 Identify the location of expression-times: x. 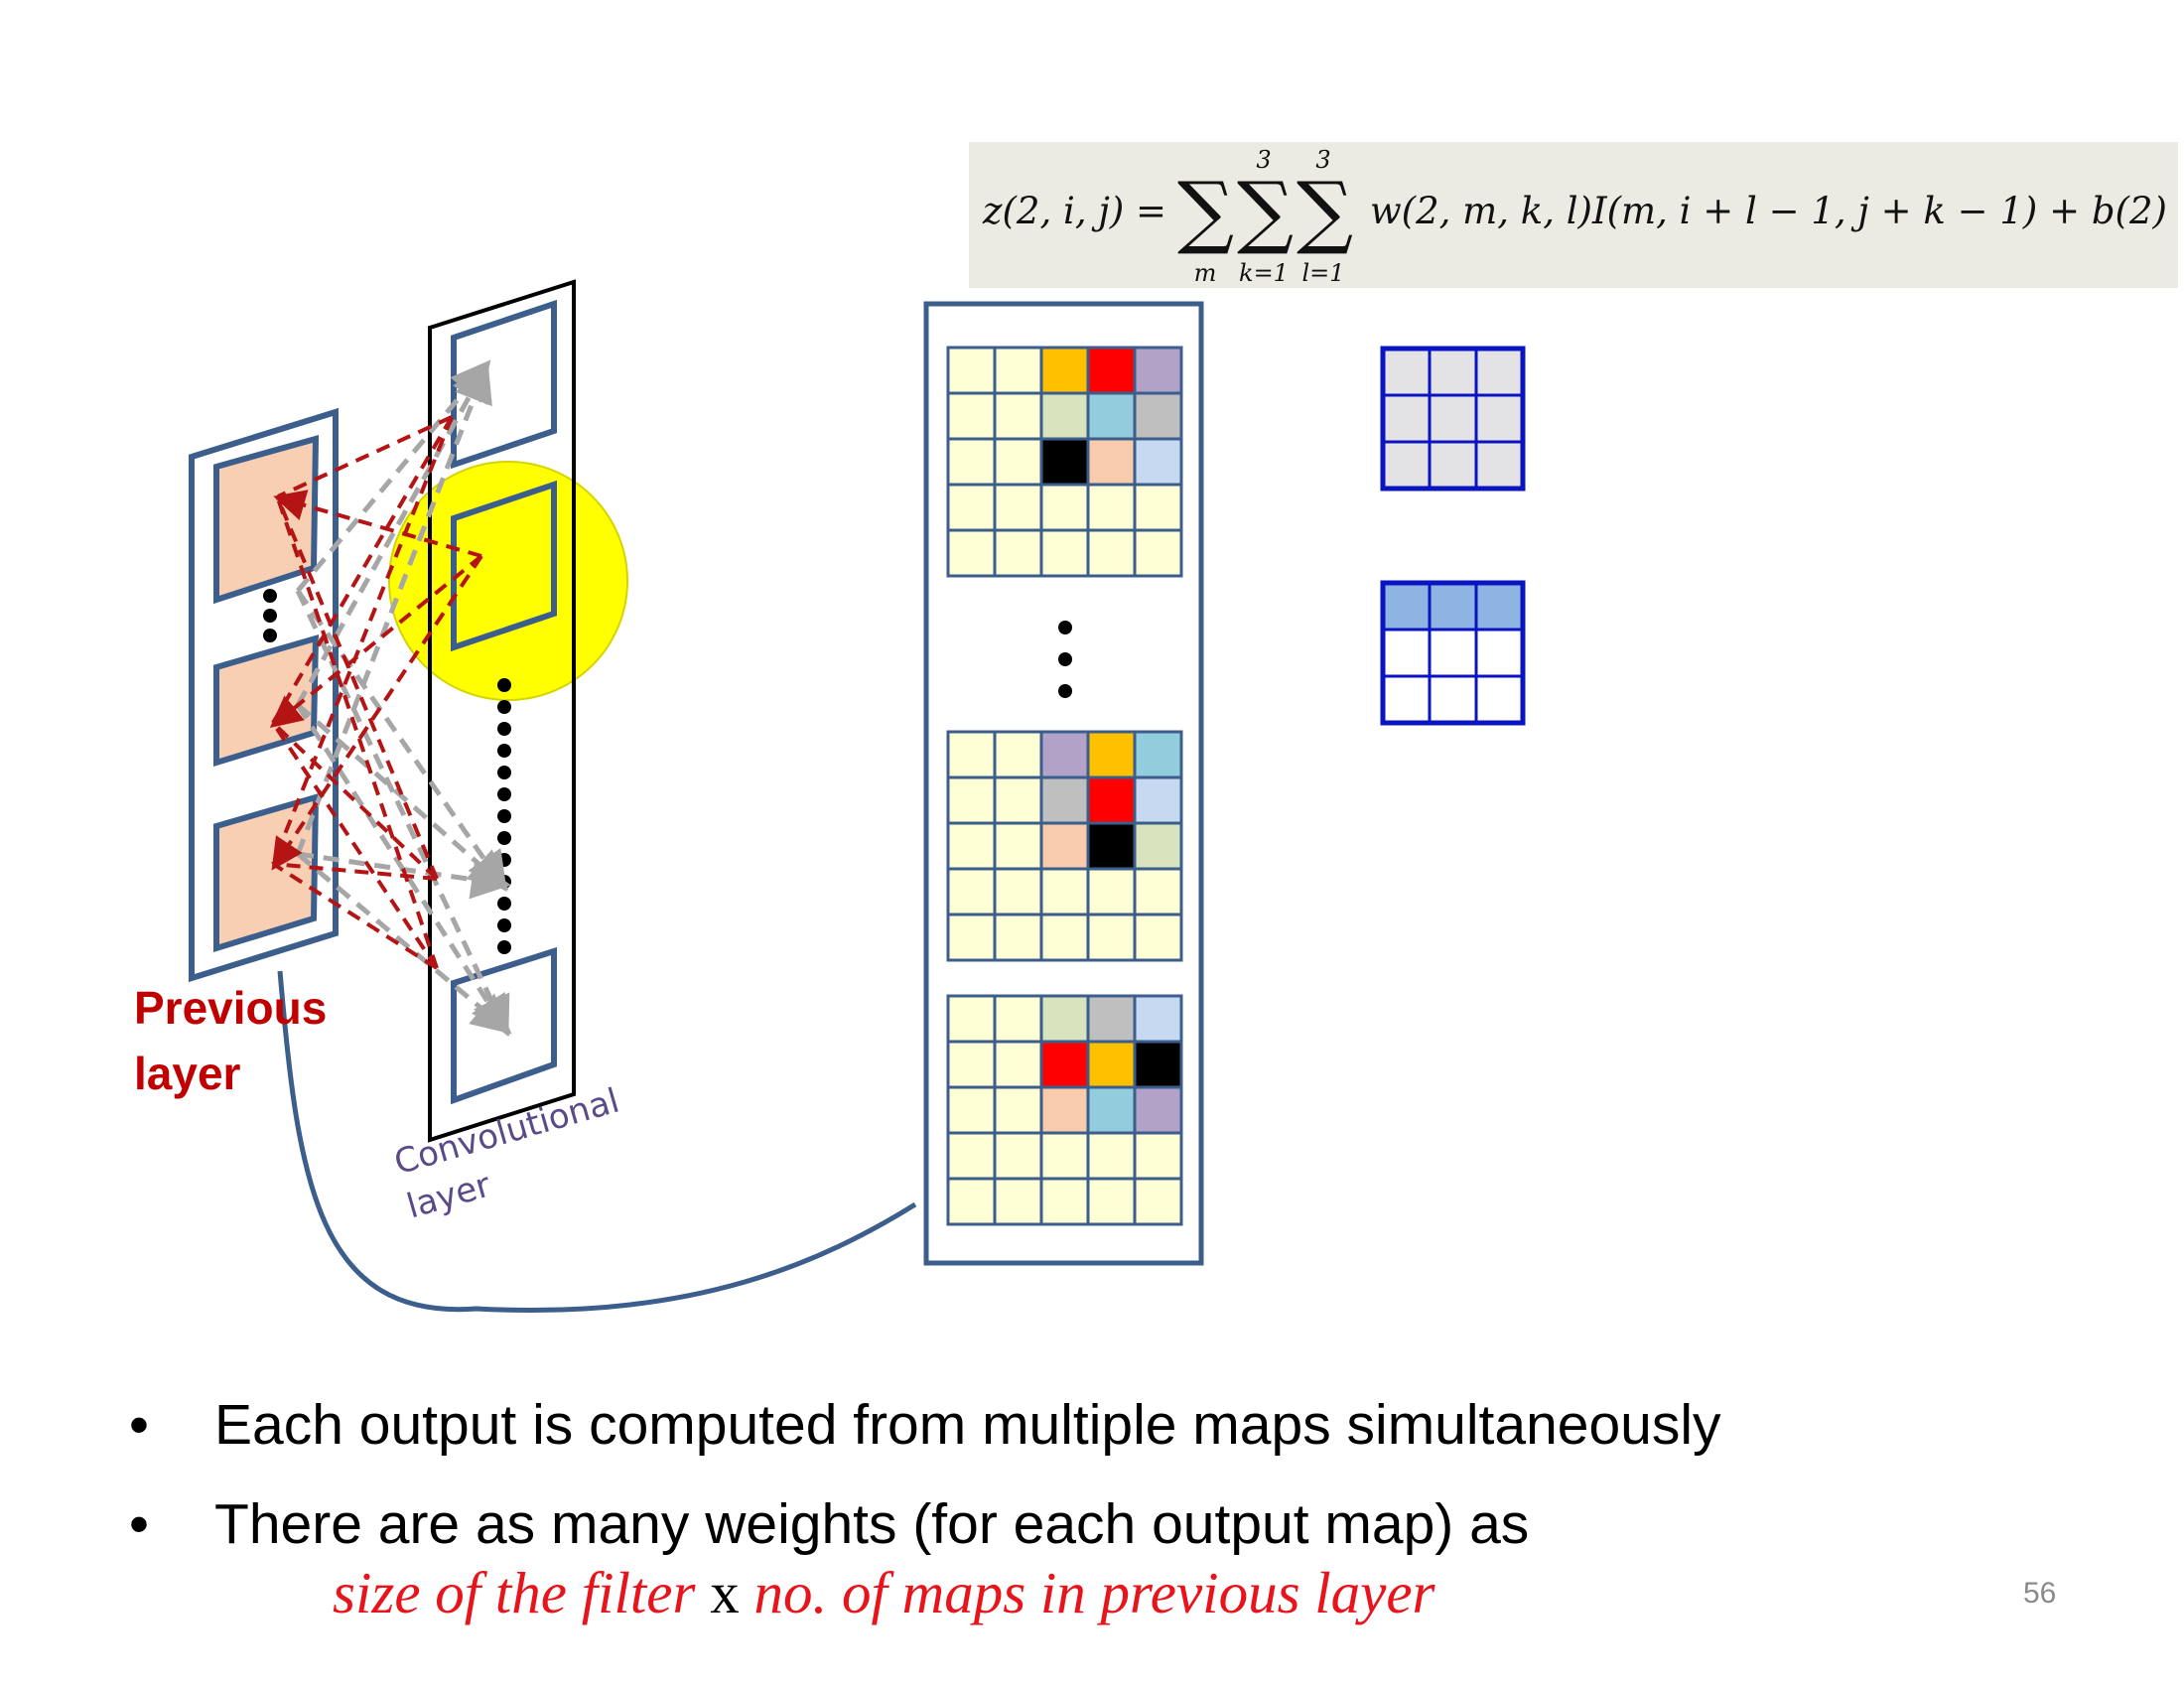
(725, 1592).